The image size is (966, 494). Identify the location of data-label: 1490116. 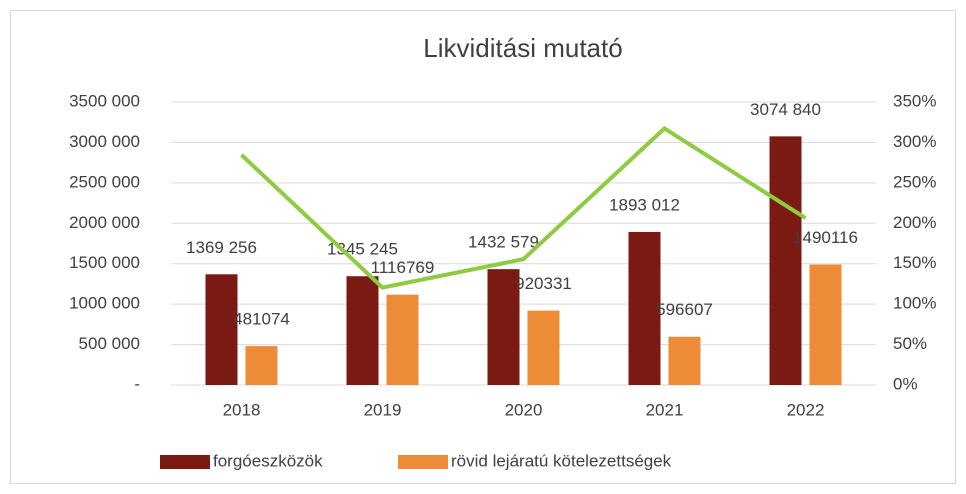
(825, 237).